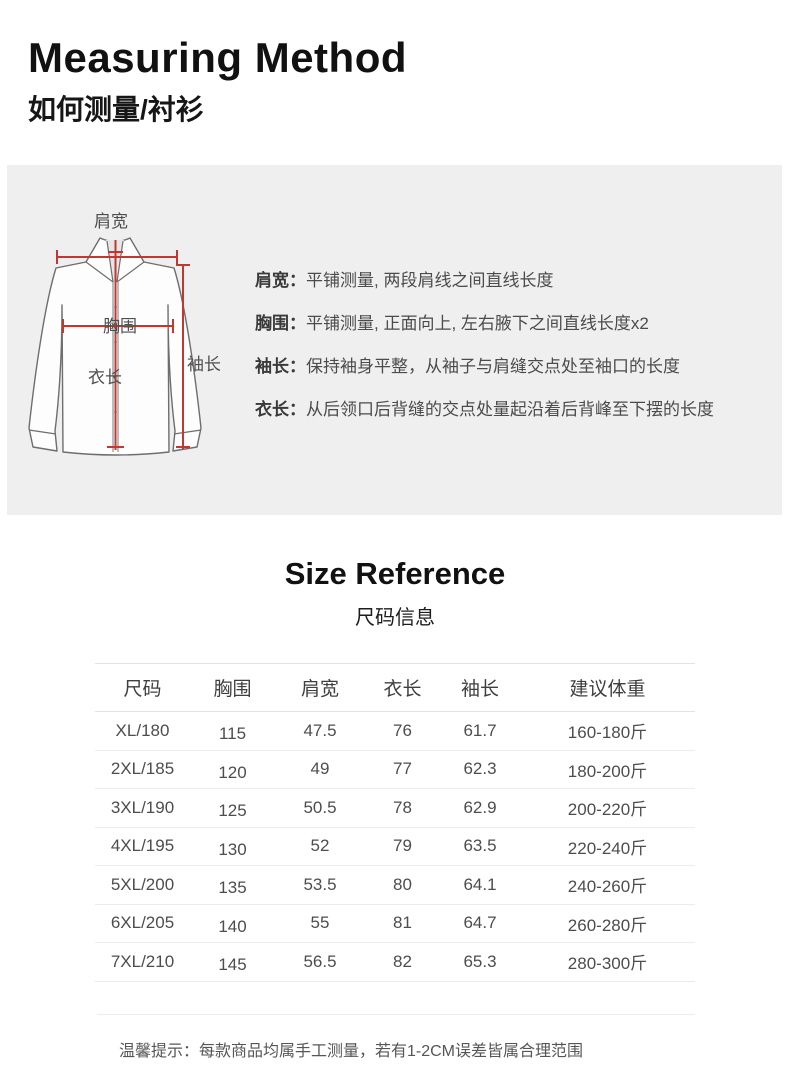 The height and width of the screenshot is (1086, 790). What do you see at coordinates (320, 885) in the screenshot?
I see `table-cell: 53.5` at bounding box center [320, 885].